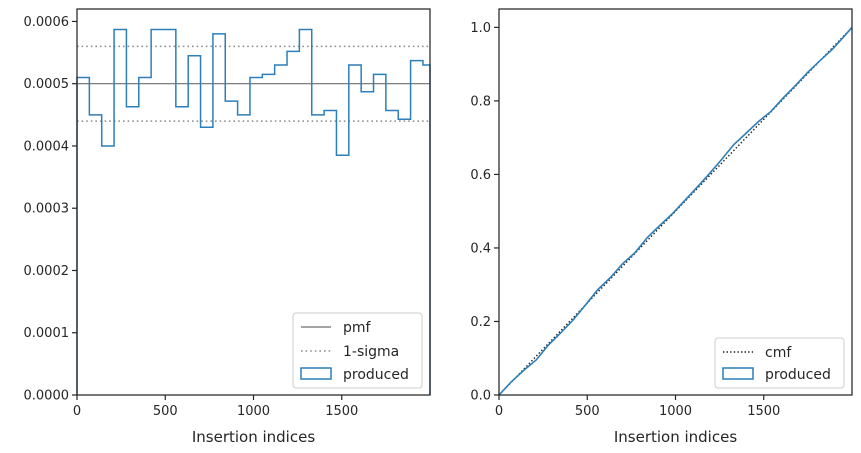 The width and height of the screenshot is (861, 453). What do you see at coordinates (798, 375) in the screenshot?
I see `legend-cmf-produced-label: produced` at bounding box center [798, 375].